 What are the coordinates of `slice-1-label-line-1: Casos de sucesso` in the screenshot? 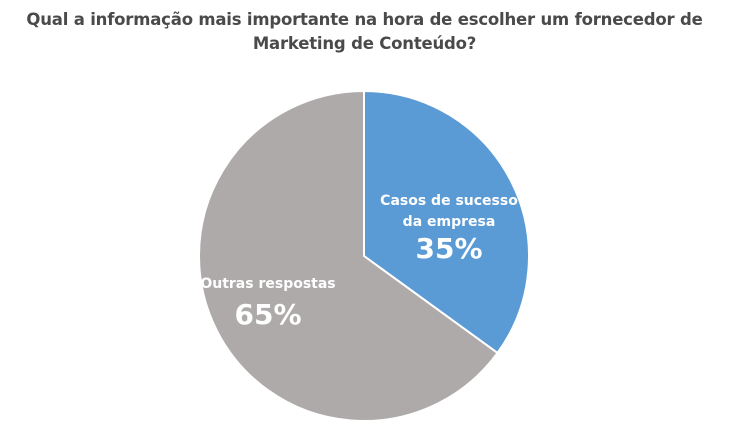 It's located at (449, 201).